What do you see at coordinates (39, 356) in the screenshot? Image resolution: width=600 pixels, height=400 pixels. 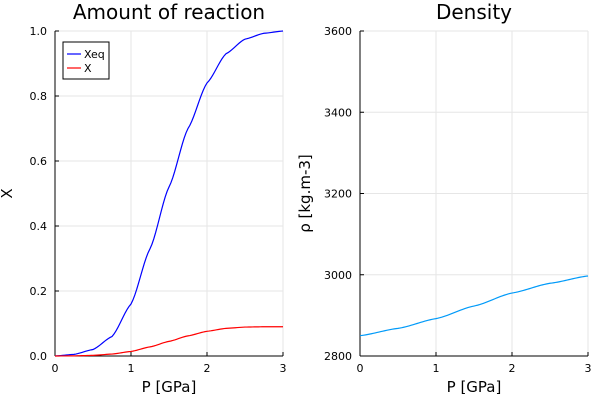 I see `y-tick-label: 0.0` at bounding box center [39, 356].